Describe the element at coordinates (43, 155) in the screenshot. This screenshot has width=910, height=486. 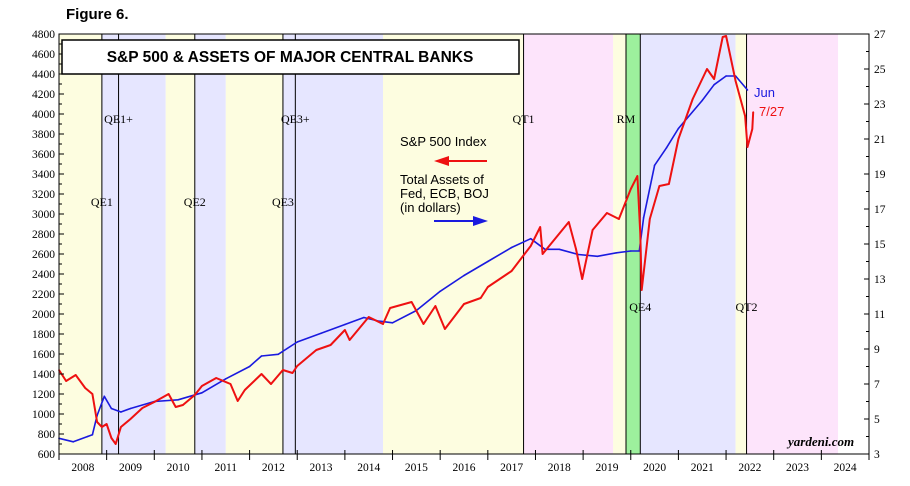
I see `left-tick-label-3600: 3600` at that location.